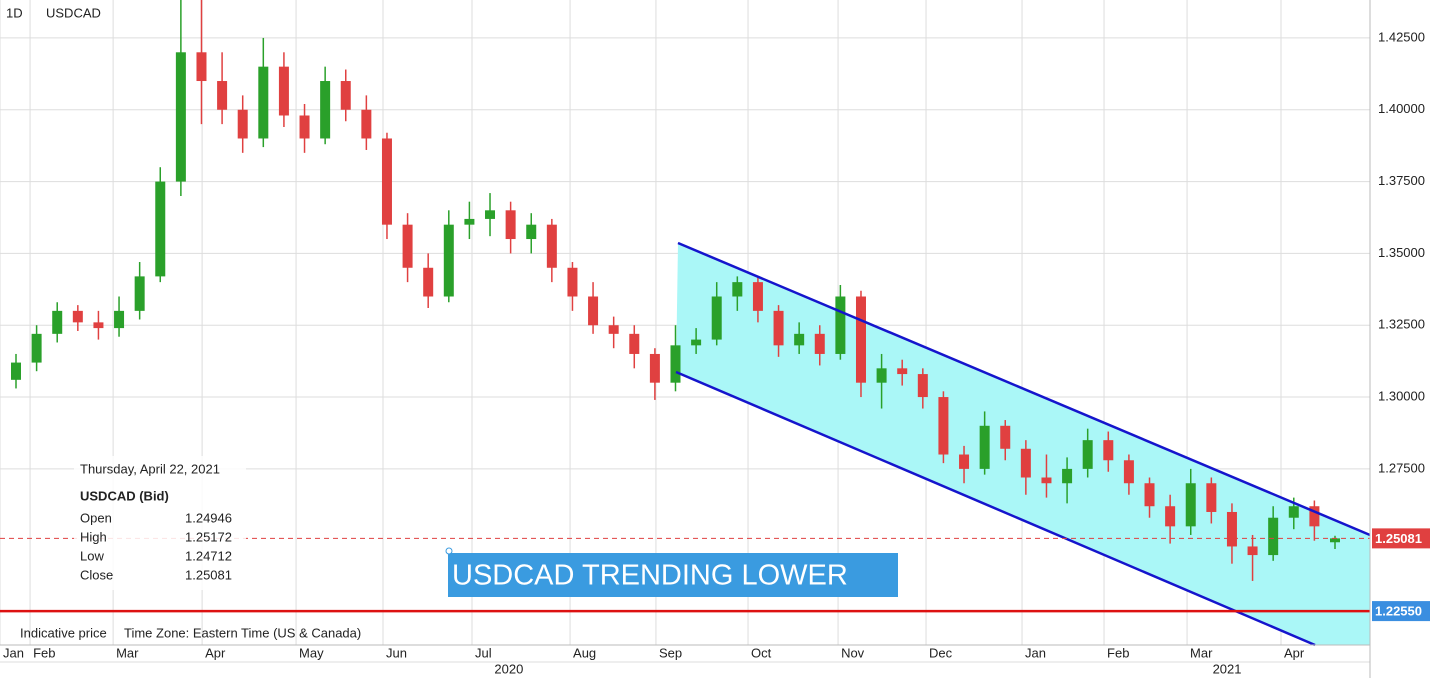  I want to click on info-value: 1.24946, so click(208, 517).